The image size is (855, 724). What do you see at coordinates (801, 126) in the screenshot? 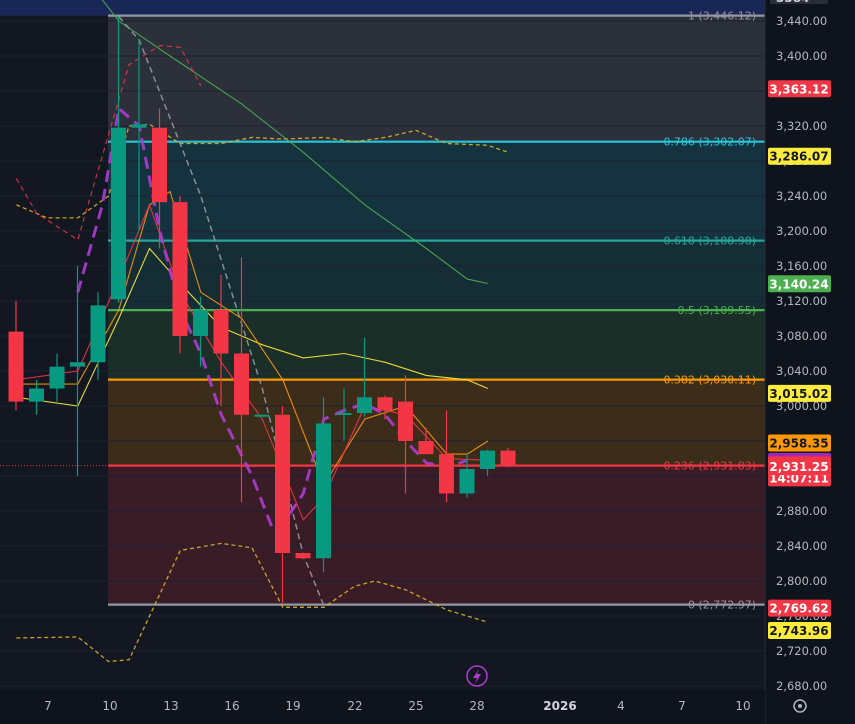
I see `y-tick-label-3: 3,320.00` at bounding box center [801, 126].